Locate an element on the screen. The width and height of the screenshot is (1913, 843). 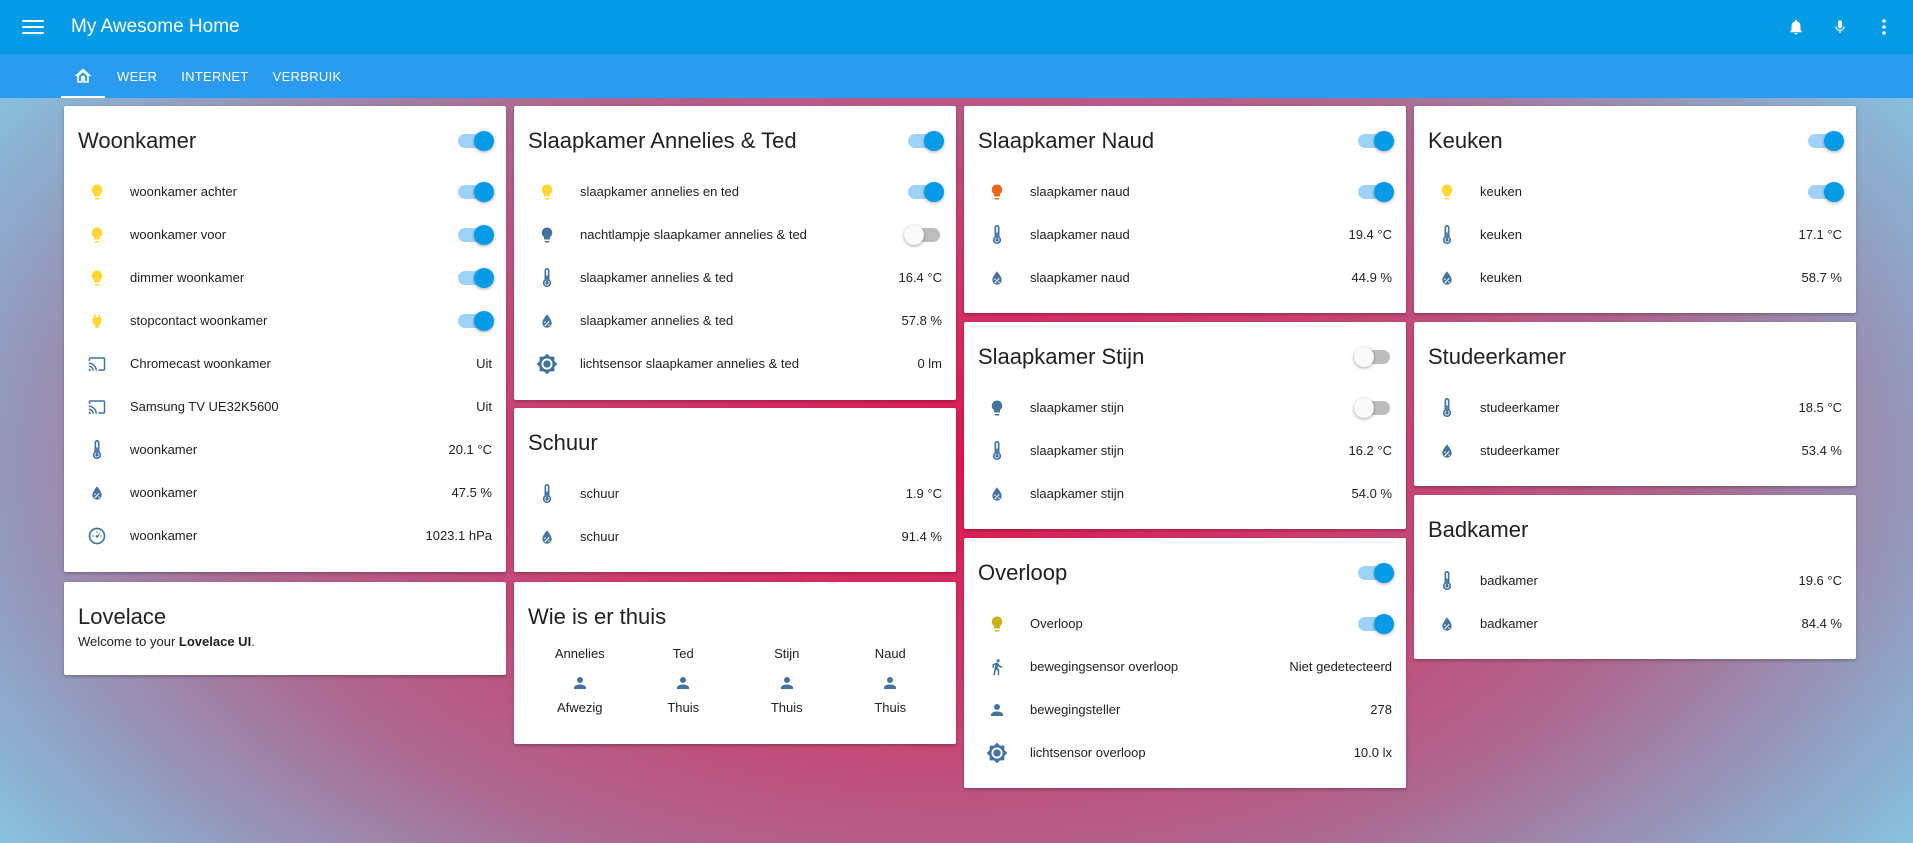
menu-icon is located at coordinates (33, 27).